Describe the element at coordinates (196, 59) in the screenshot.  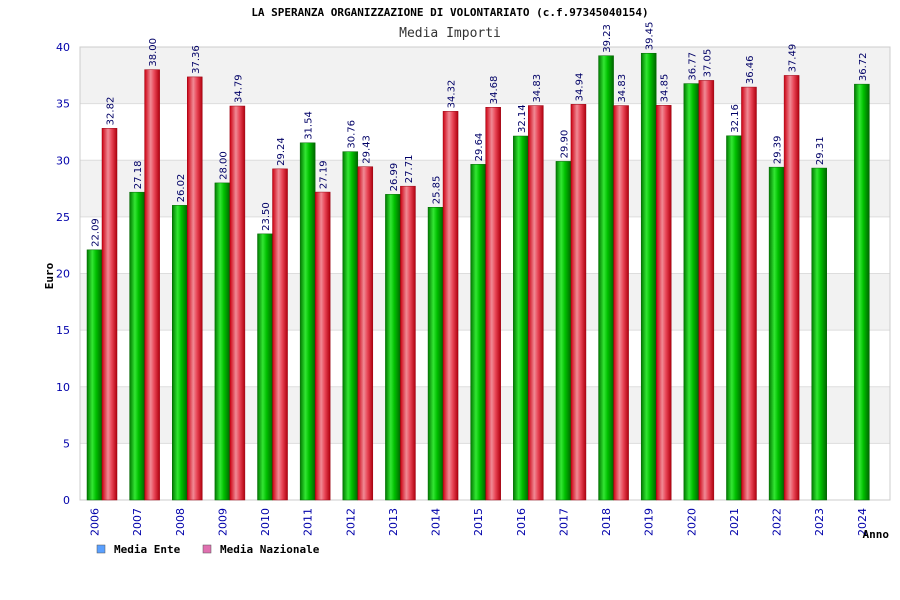
I see `data-label: 37.36` at that location.